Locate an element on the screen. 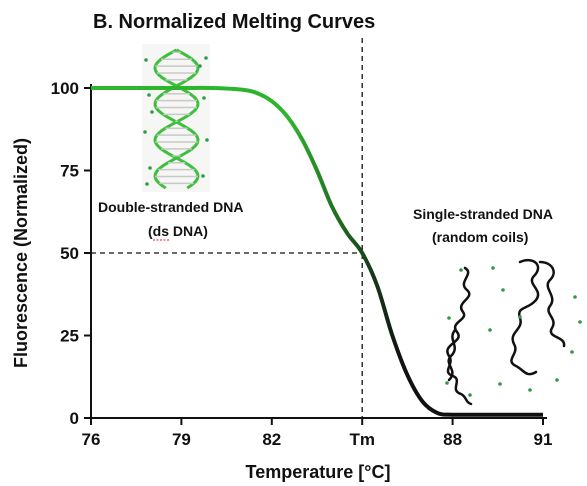  y-axis-label: Fluorescence (Normalized) is located at coordinates (21, 253).